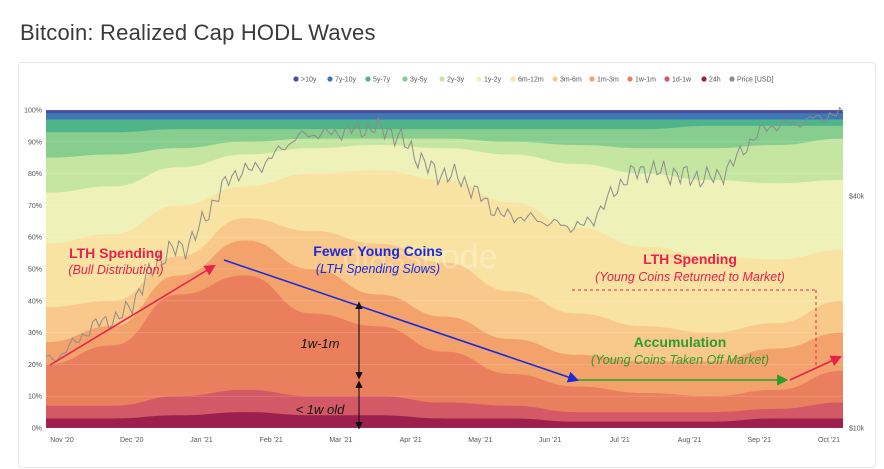 The width and height of the screenshot is (884, 469). I want to click on legend-item-1w-1m: 1w-1m, so click(641, 80).